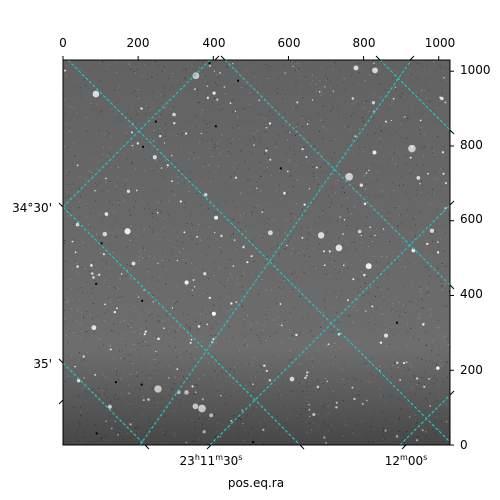  What do you see at coordinates (230, 461) in the screenshot?
I see `ra-seconds: 30` at bounding box center [230, 461].